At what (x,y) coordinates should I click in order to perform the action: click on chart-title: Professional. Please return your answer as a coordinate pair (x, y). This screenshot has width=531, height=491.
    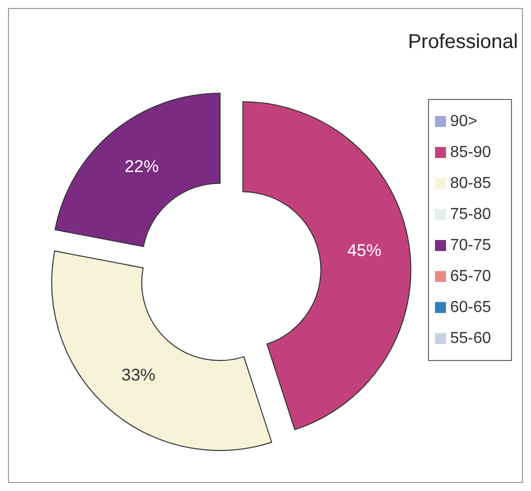
    Looking at the image, I should click on (463, 42).